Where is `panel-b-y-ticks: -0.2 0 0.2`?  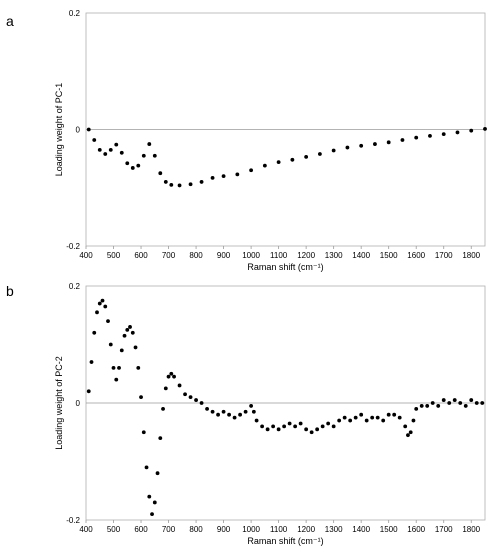
panel-b-y-ticks: -0.2 0 0.2 is located at coordinates (73, 403).